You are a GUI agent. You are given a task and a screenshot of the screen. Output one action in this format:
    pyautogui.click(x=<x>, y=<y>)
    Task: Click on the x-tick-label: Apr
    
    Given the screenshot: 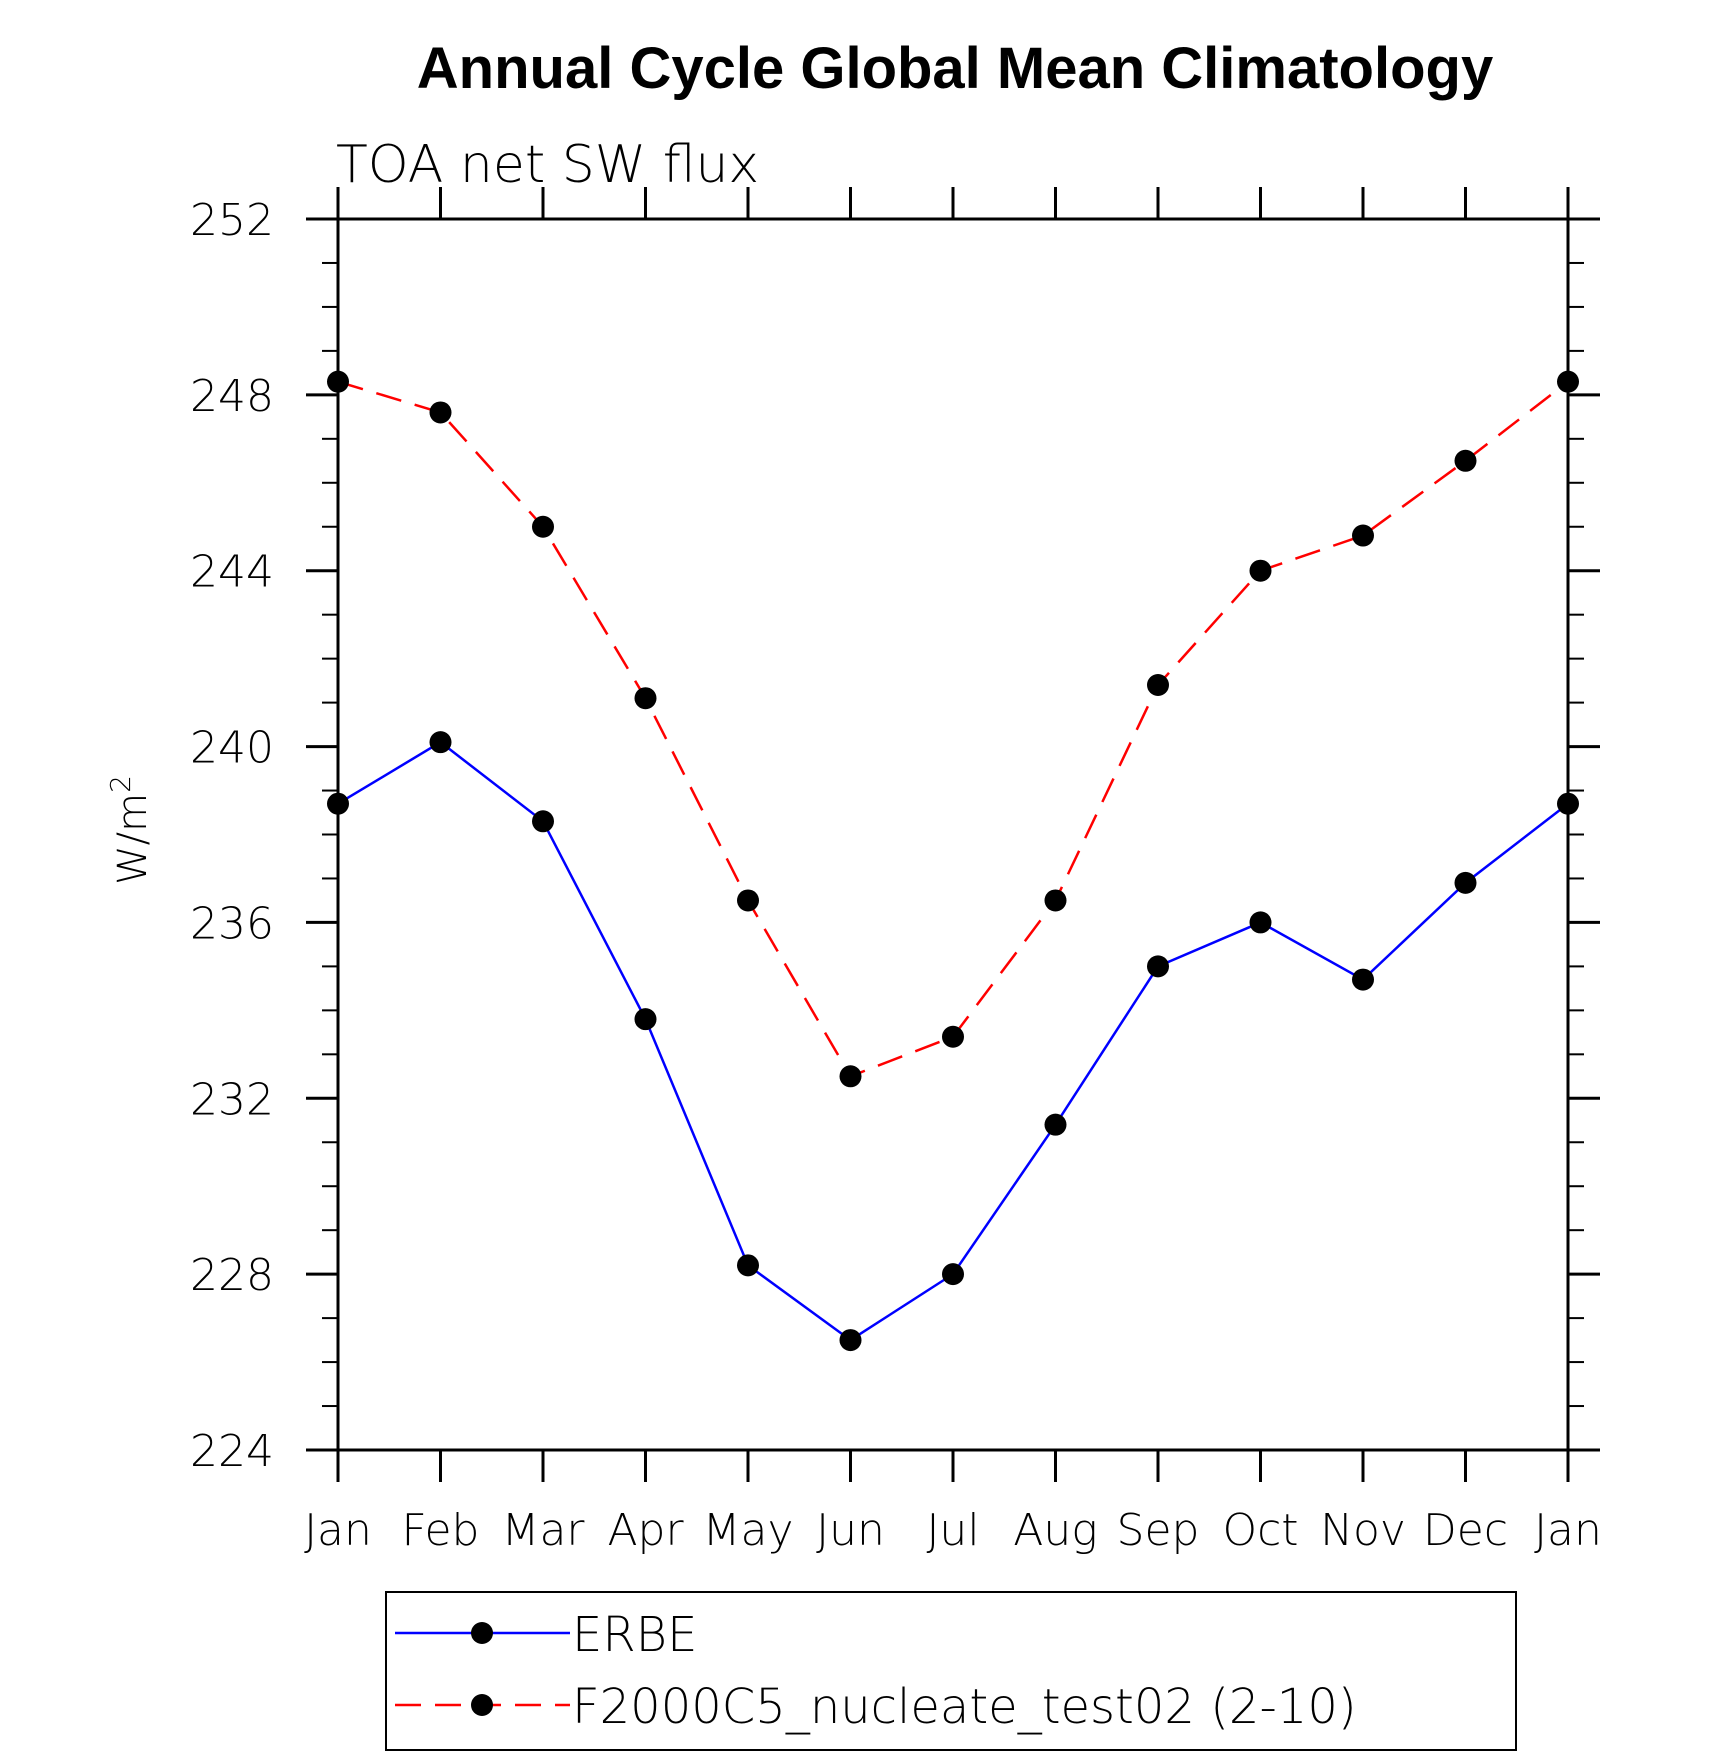 What is the action you would take?
    pyautogui.click(x=645, y=1530)
    